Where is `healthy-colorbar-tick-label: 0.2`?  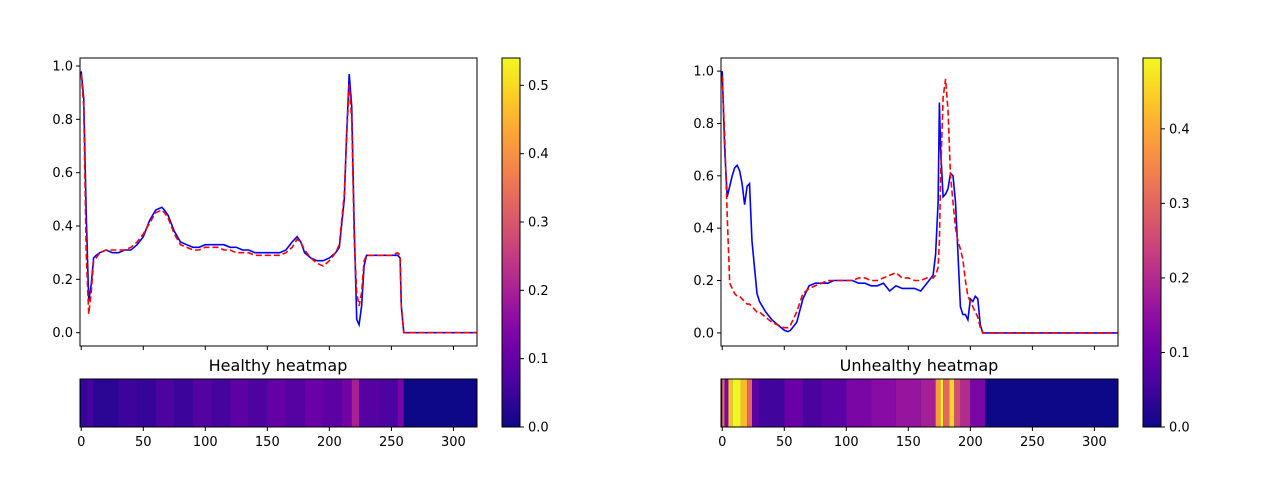 healthy-colorbar-tick-label: 0.2 is located at coordinates (538, 291).